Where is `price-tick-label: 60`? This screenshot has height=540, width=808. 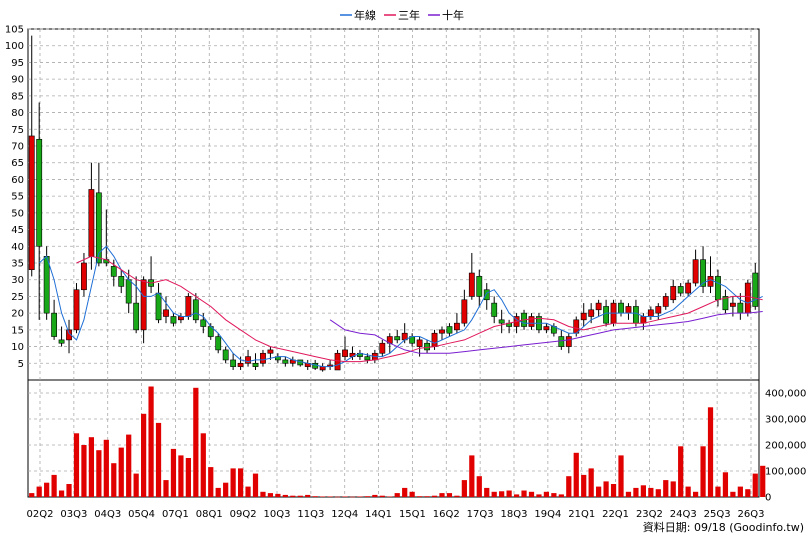
price-tick-label: 60 is located at coordinates (17, 180).